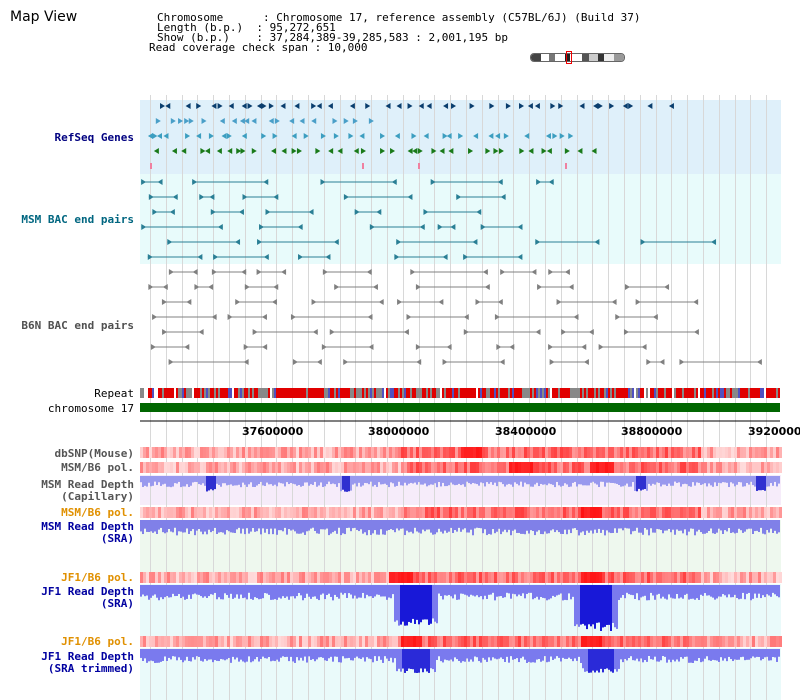 Image resolution: width=800 pixels, height=700 pixels. I want to click on msm-b6-pol-label: MSM/B6 pol., so click(97, 467).